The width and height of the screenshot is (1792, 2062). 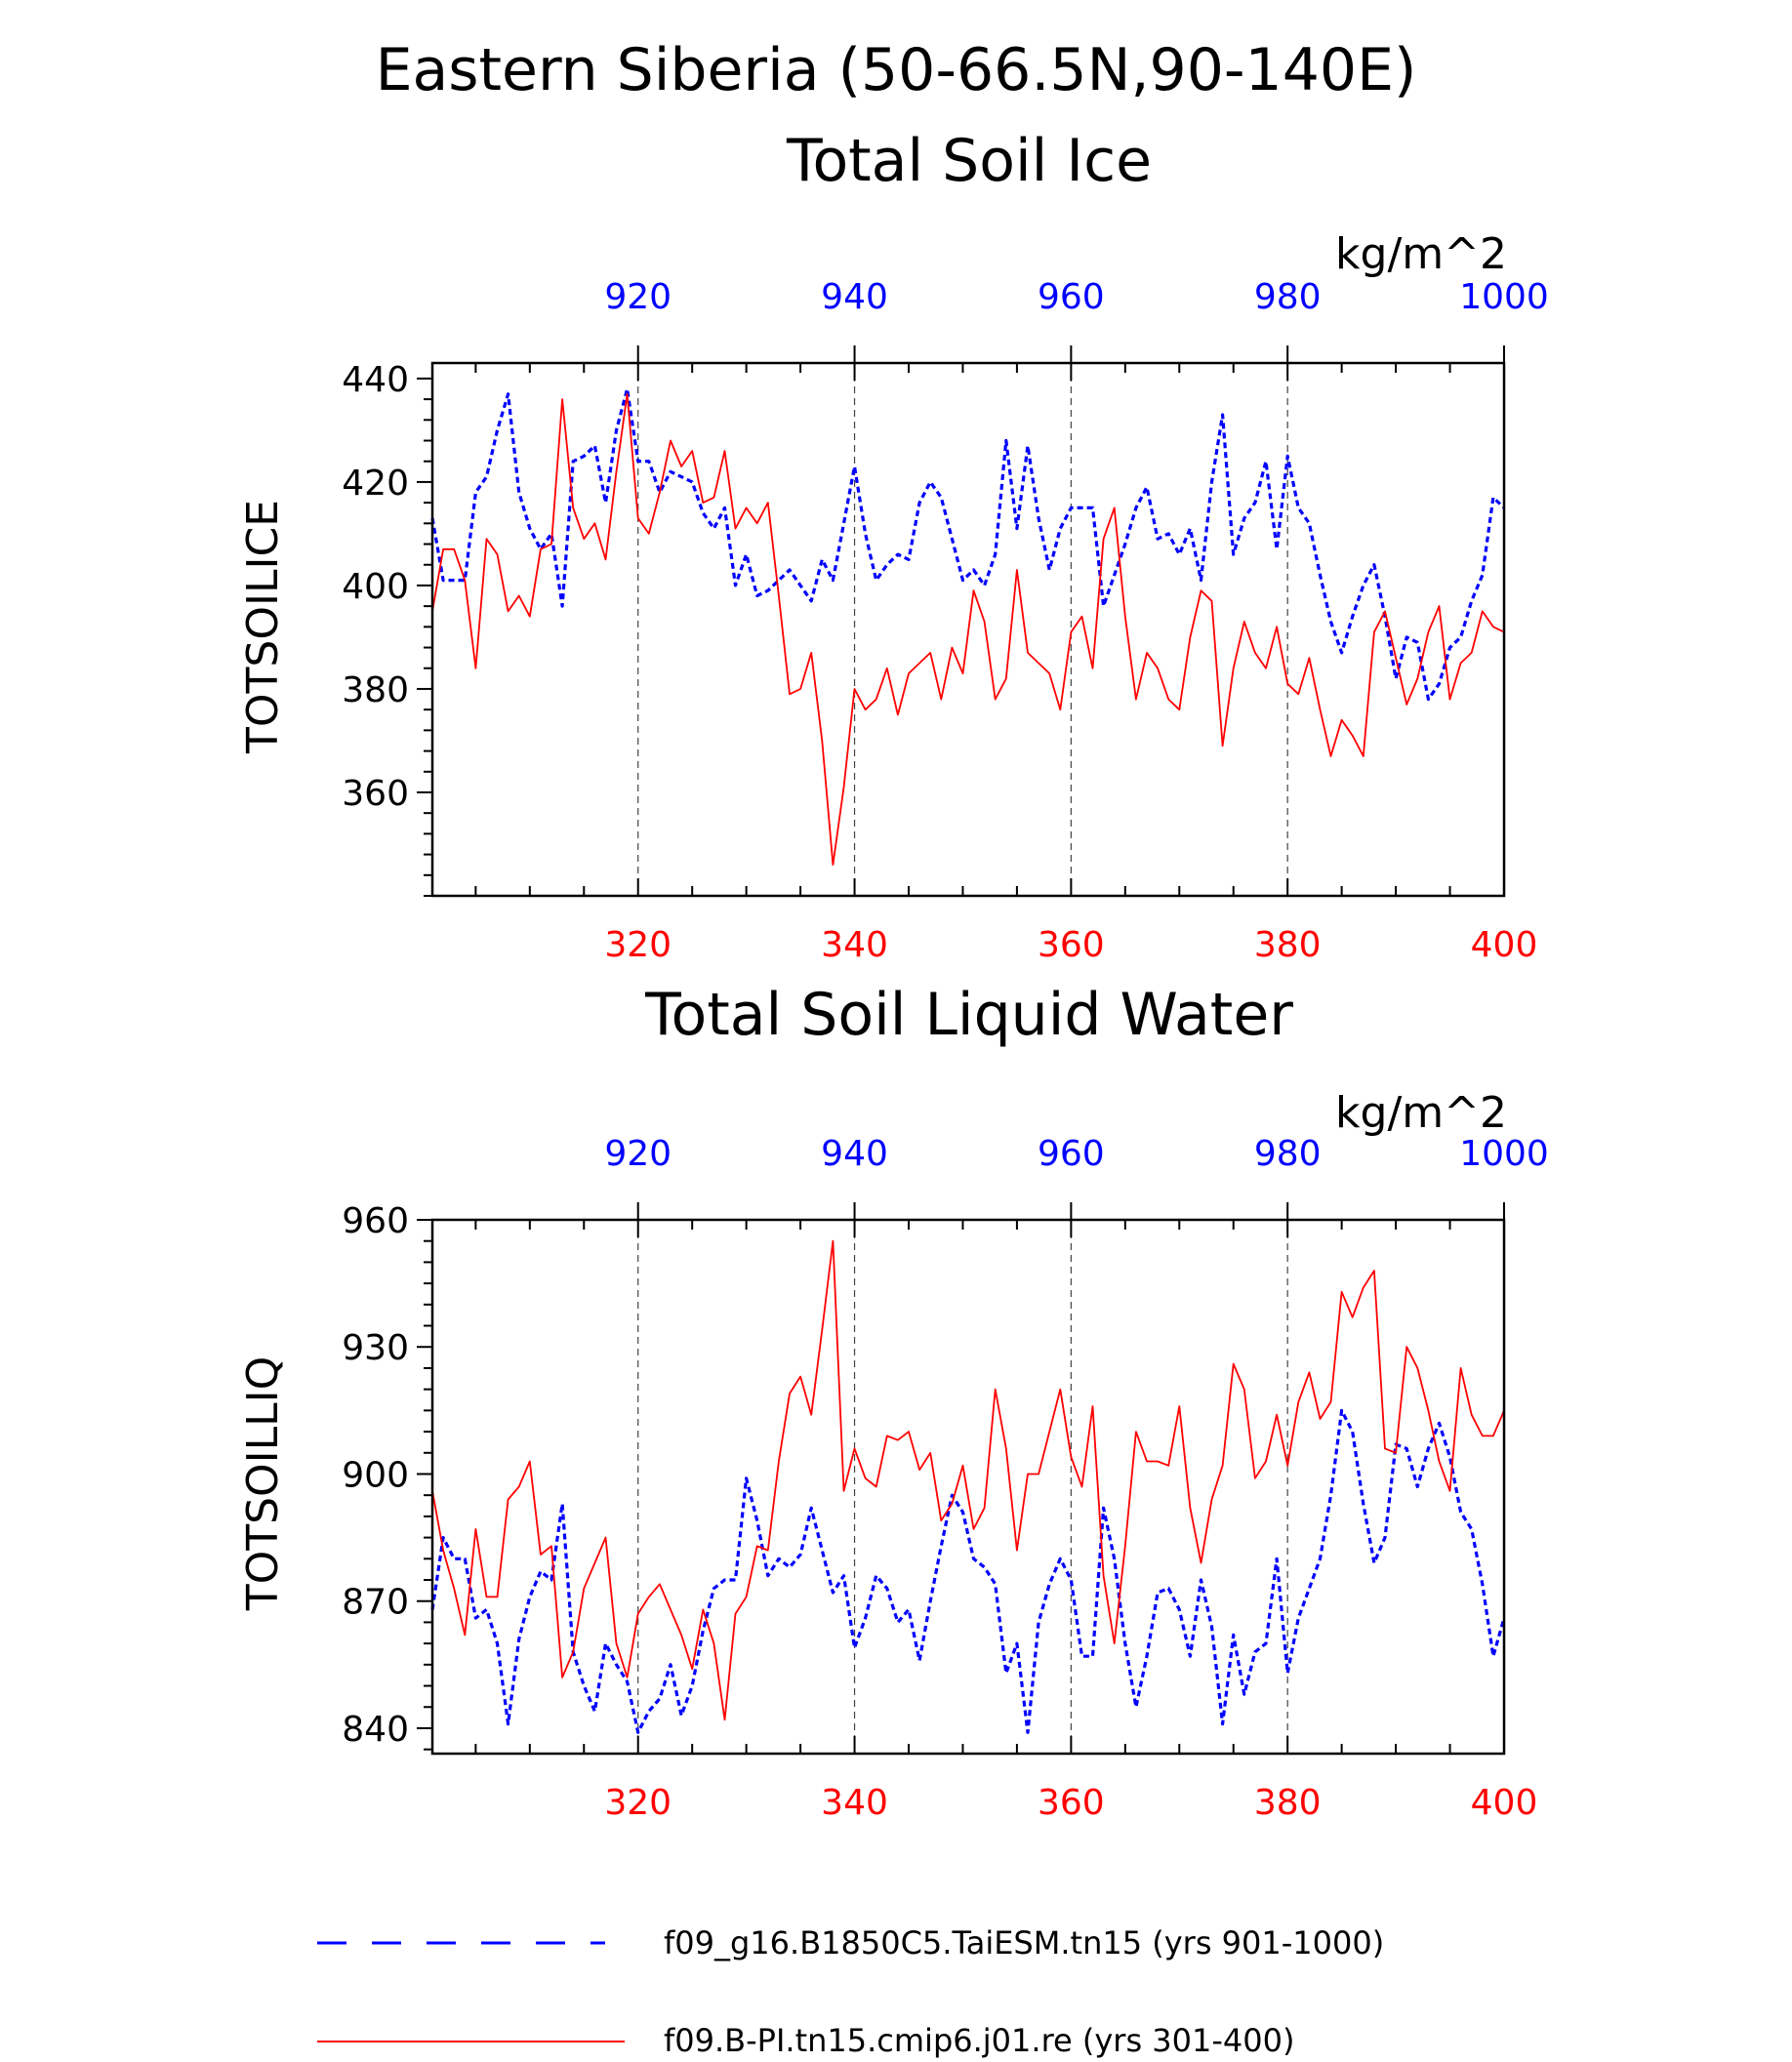 I want to click on y-tick-label-960: 960, so click(x=375, y=1221).